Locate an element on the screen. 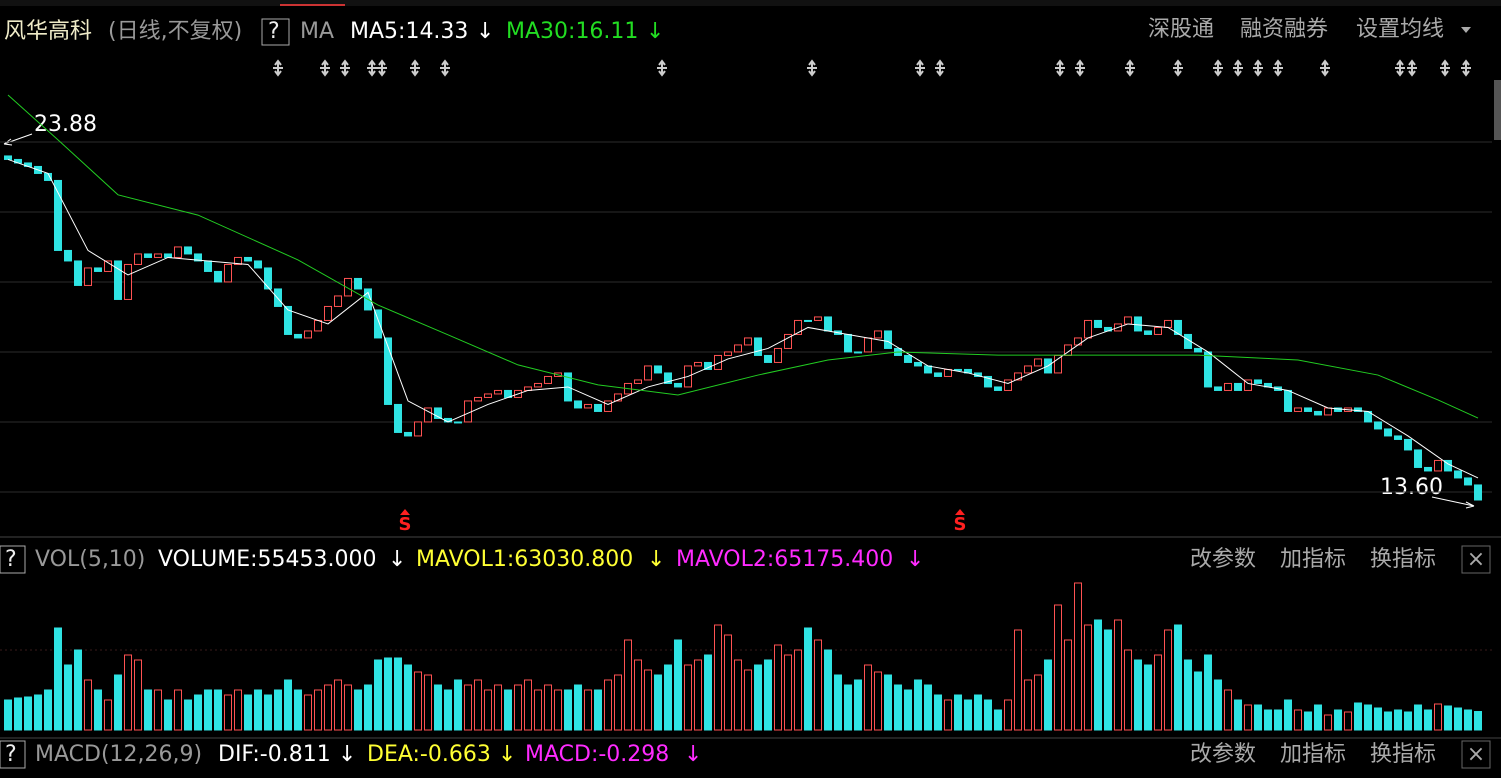 Image resolution: width=1501 pixels, height=778 pixels. scrollbar is located at coordinates (1497, 110).